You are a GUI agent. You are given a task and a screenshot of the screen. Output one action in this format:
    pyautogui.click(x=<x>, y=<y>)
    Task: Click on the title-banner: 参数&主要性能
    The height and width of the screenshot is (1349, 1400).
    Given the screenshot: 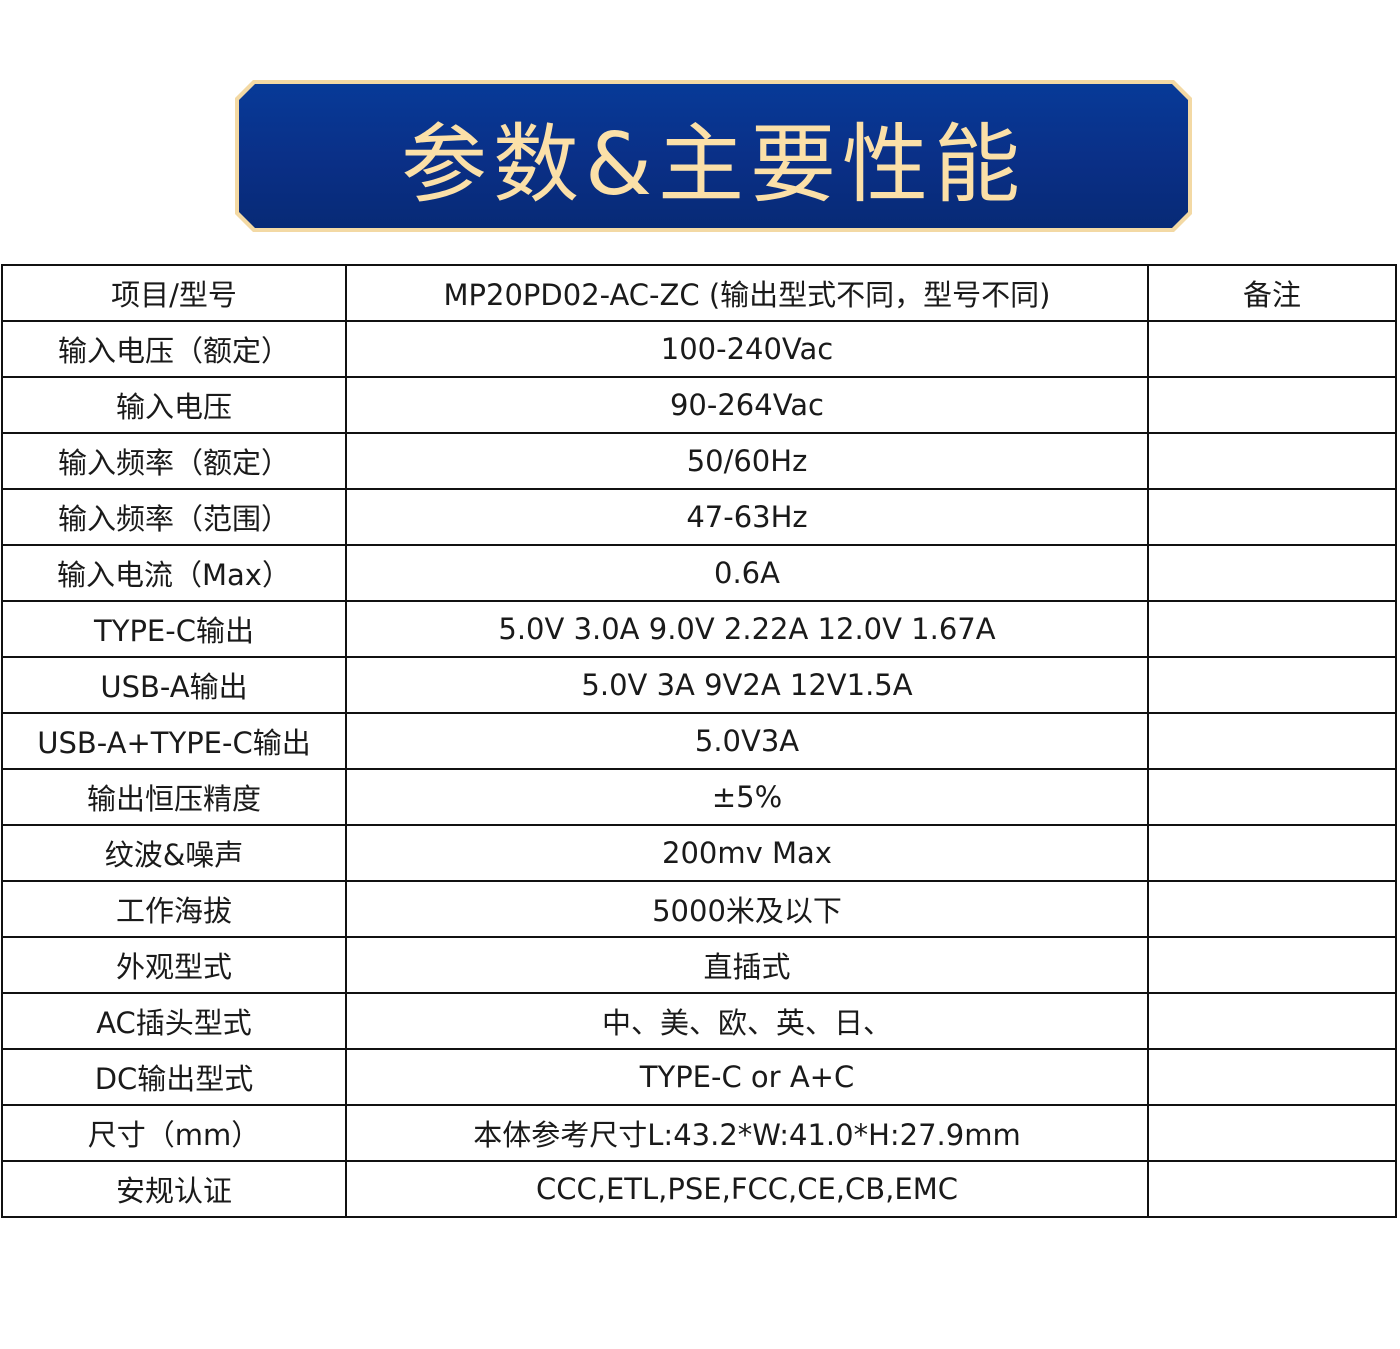 What is the action you would take?
    pyautogui.click(x=713, y=156)
    